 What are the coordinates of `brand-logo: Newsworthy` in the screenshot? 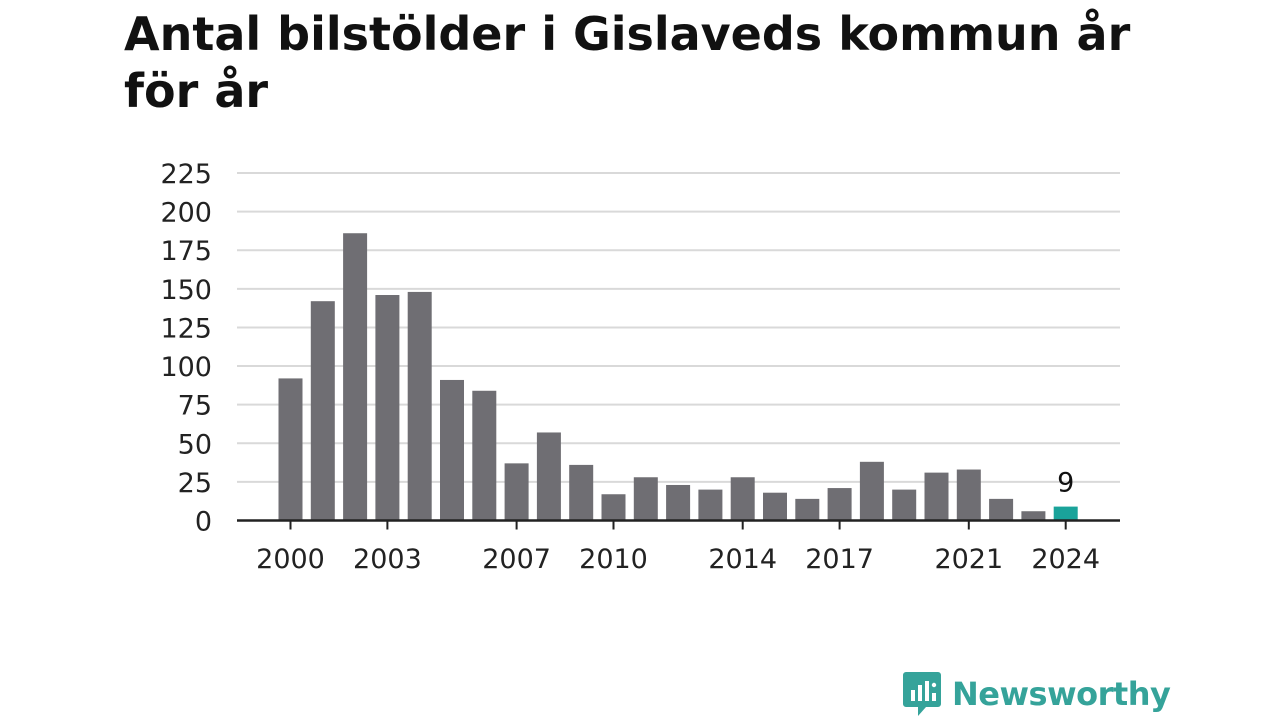 It's located at (1036, 694).